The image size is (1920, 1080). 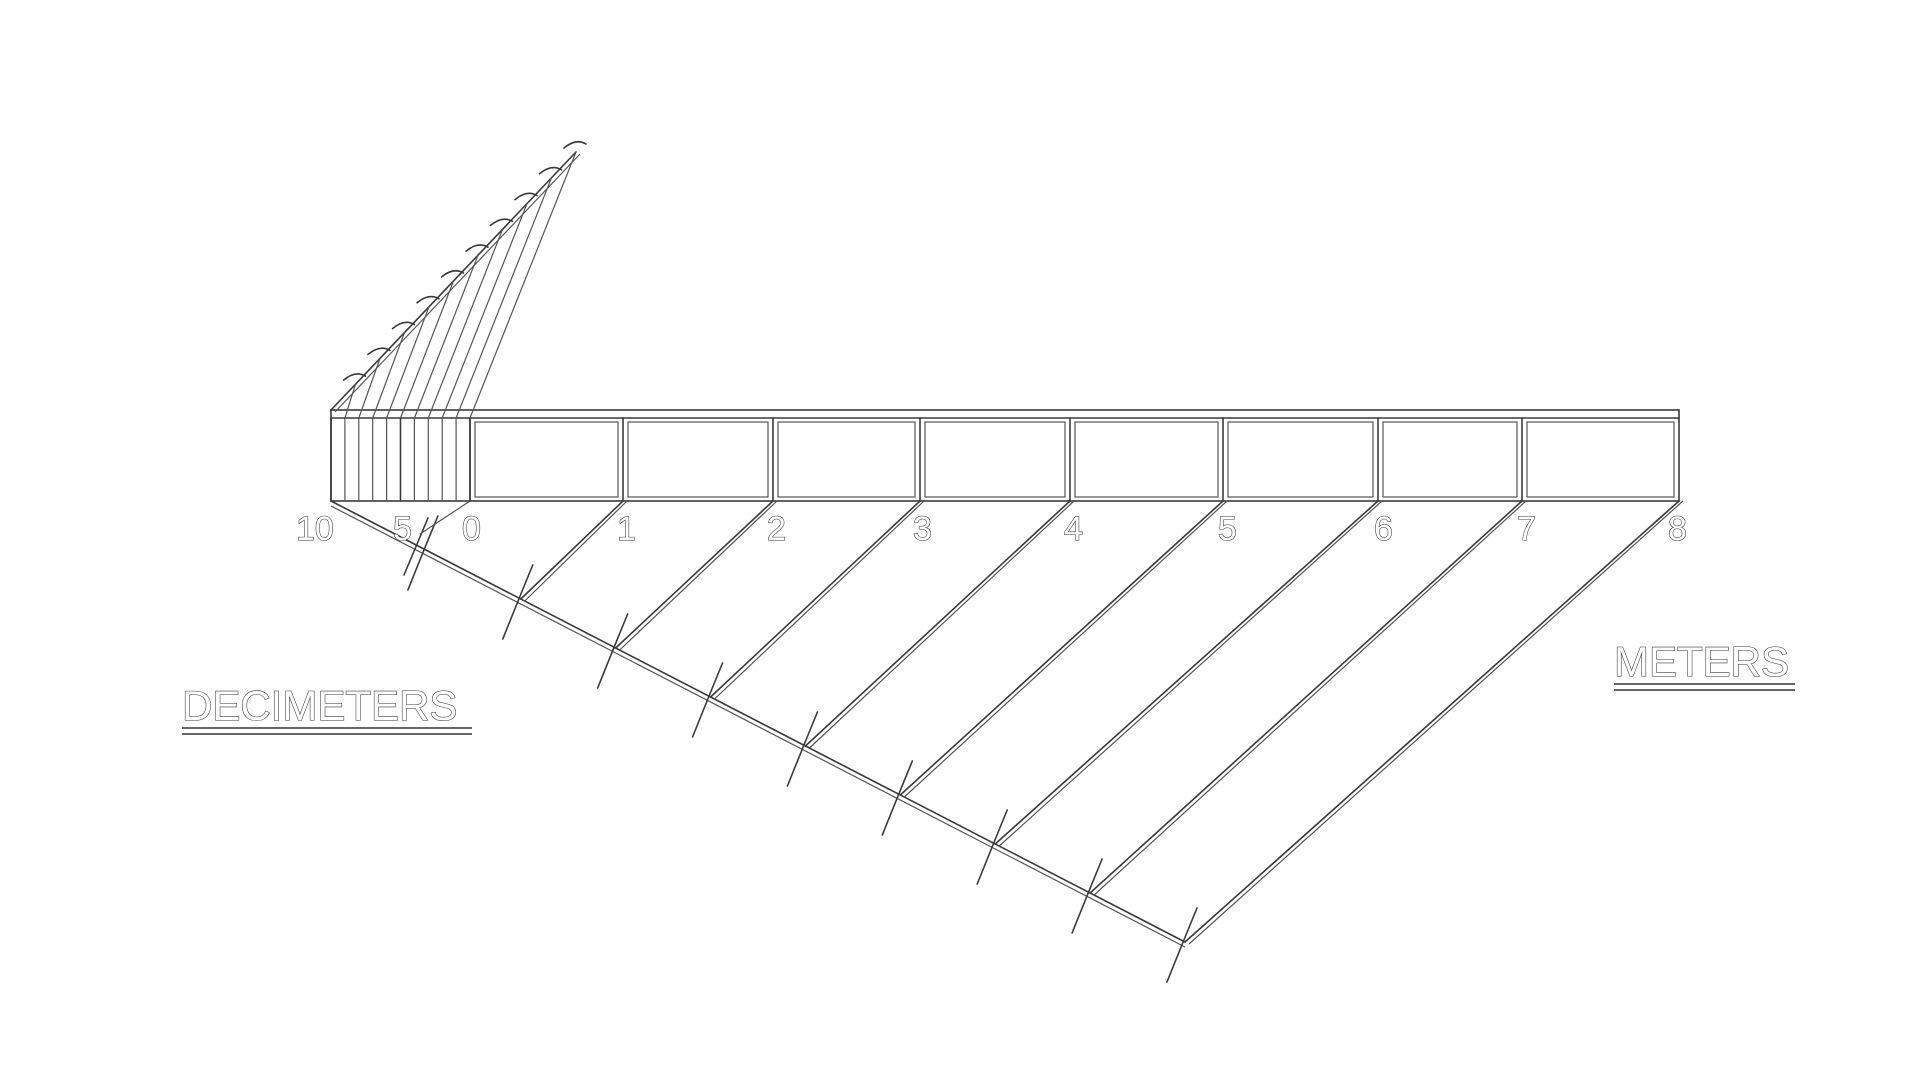 I want to click on scale-bar-frame, so click(x=1005, y=455).